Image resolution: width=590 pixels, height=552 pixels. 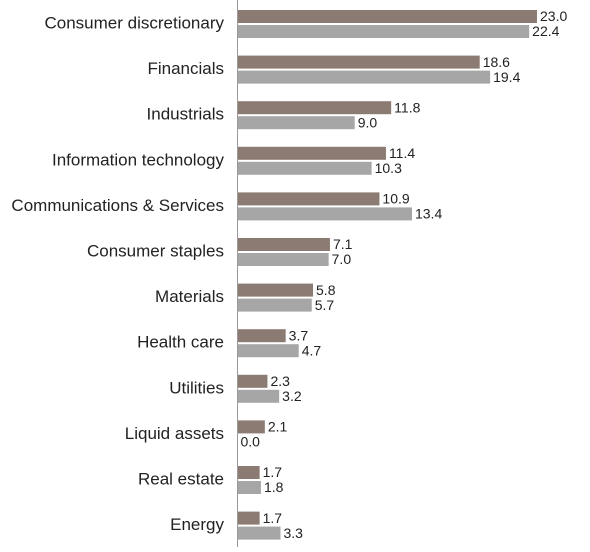 What do you see at coordinates (293, 533) in the screenshot?
I see `value-label-energy-series-2: 3.3` at bounding box center [293, 533].